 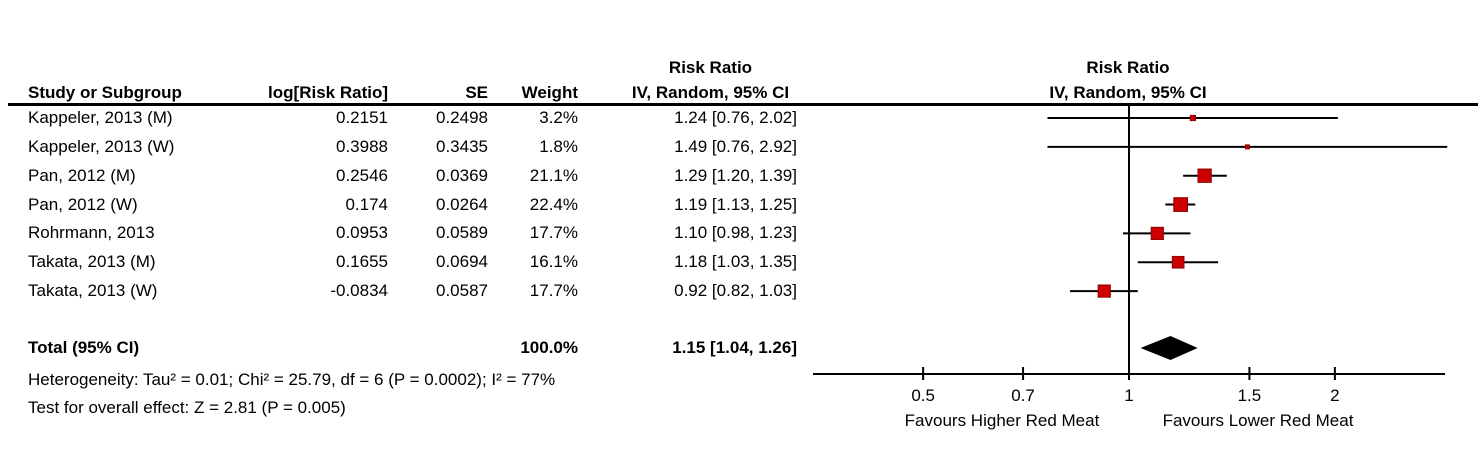 I want to click on total-ci: 1.15 [1.04, 1.26], so click(x=734, y=347).